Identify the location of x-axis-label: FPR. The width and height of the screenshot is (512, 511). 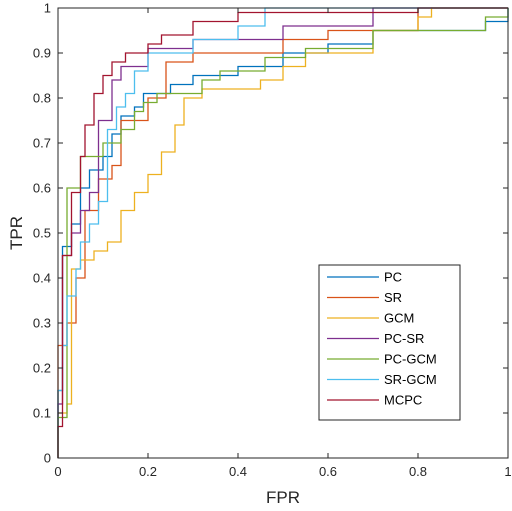
(283, 497).